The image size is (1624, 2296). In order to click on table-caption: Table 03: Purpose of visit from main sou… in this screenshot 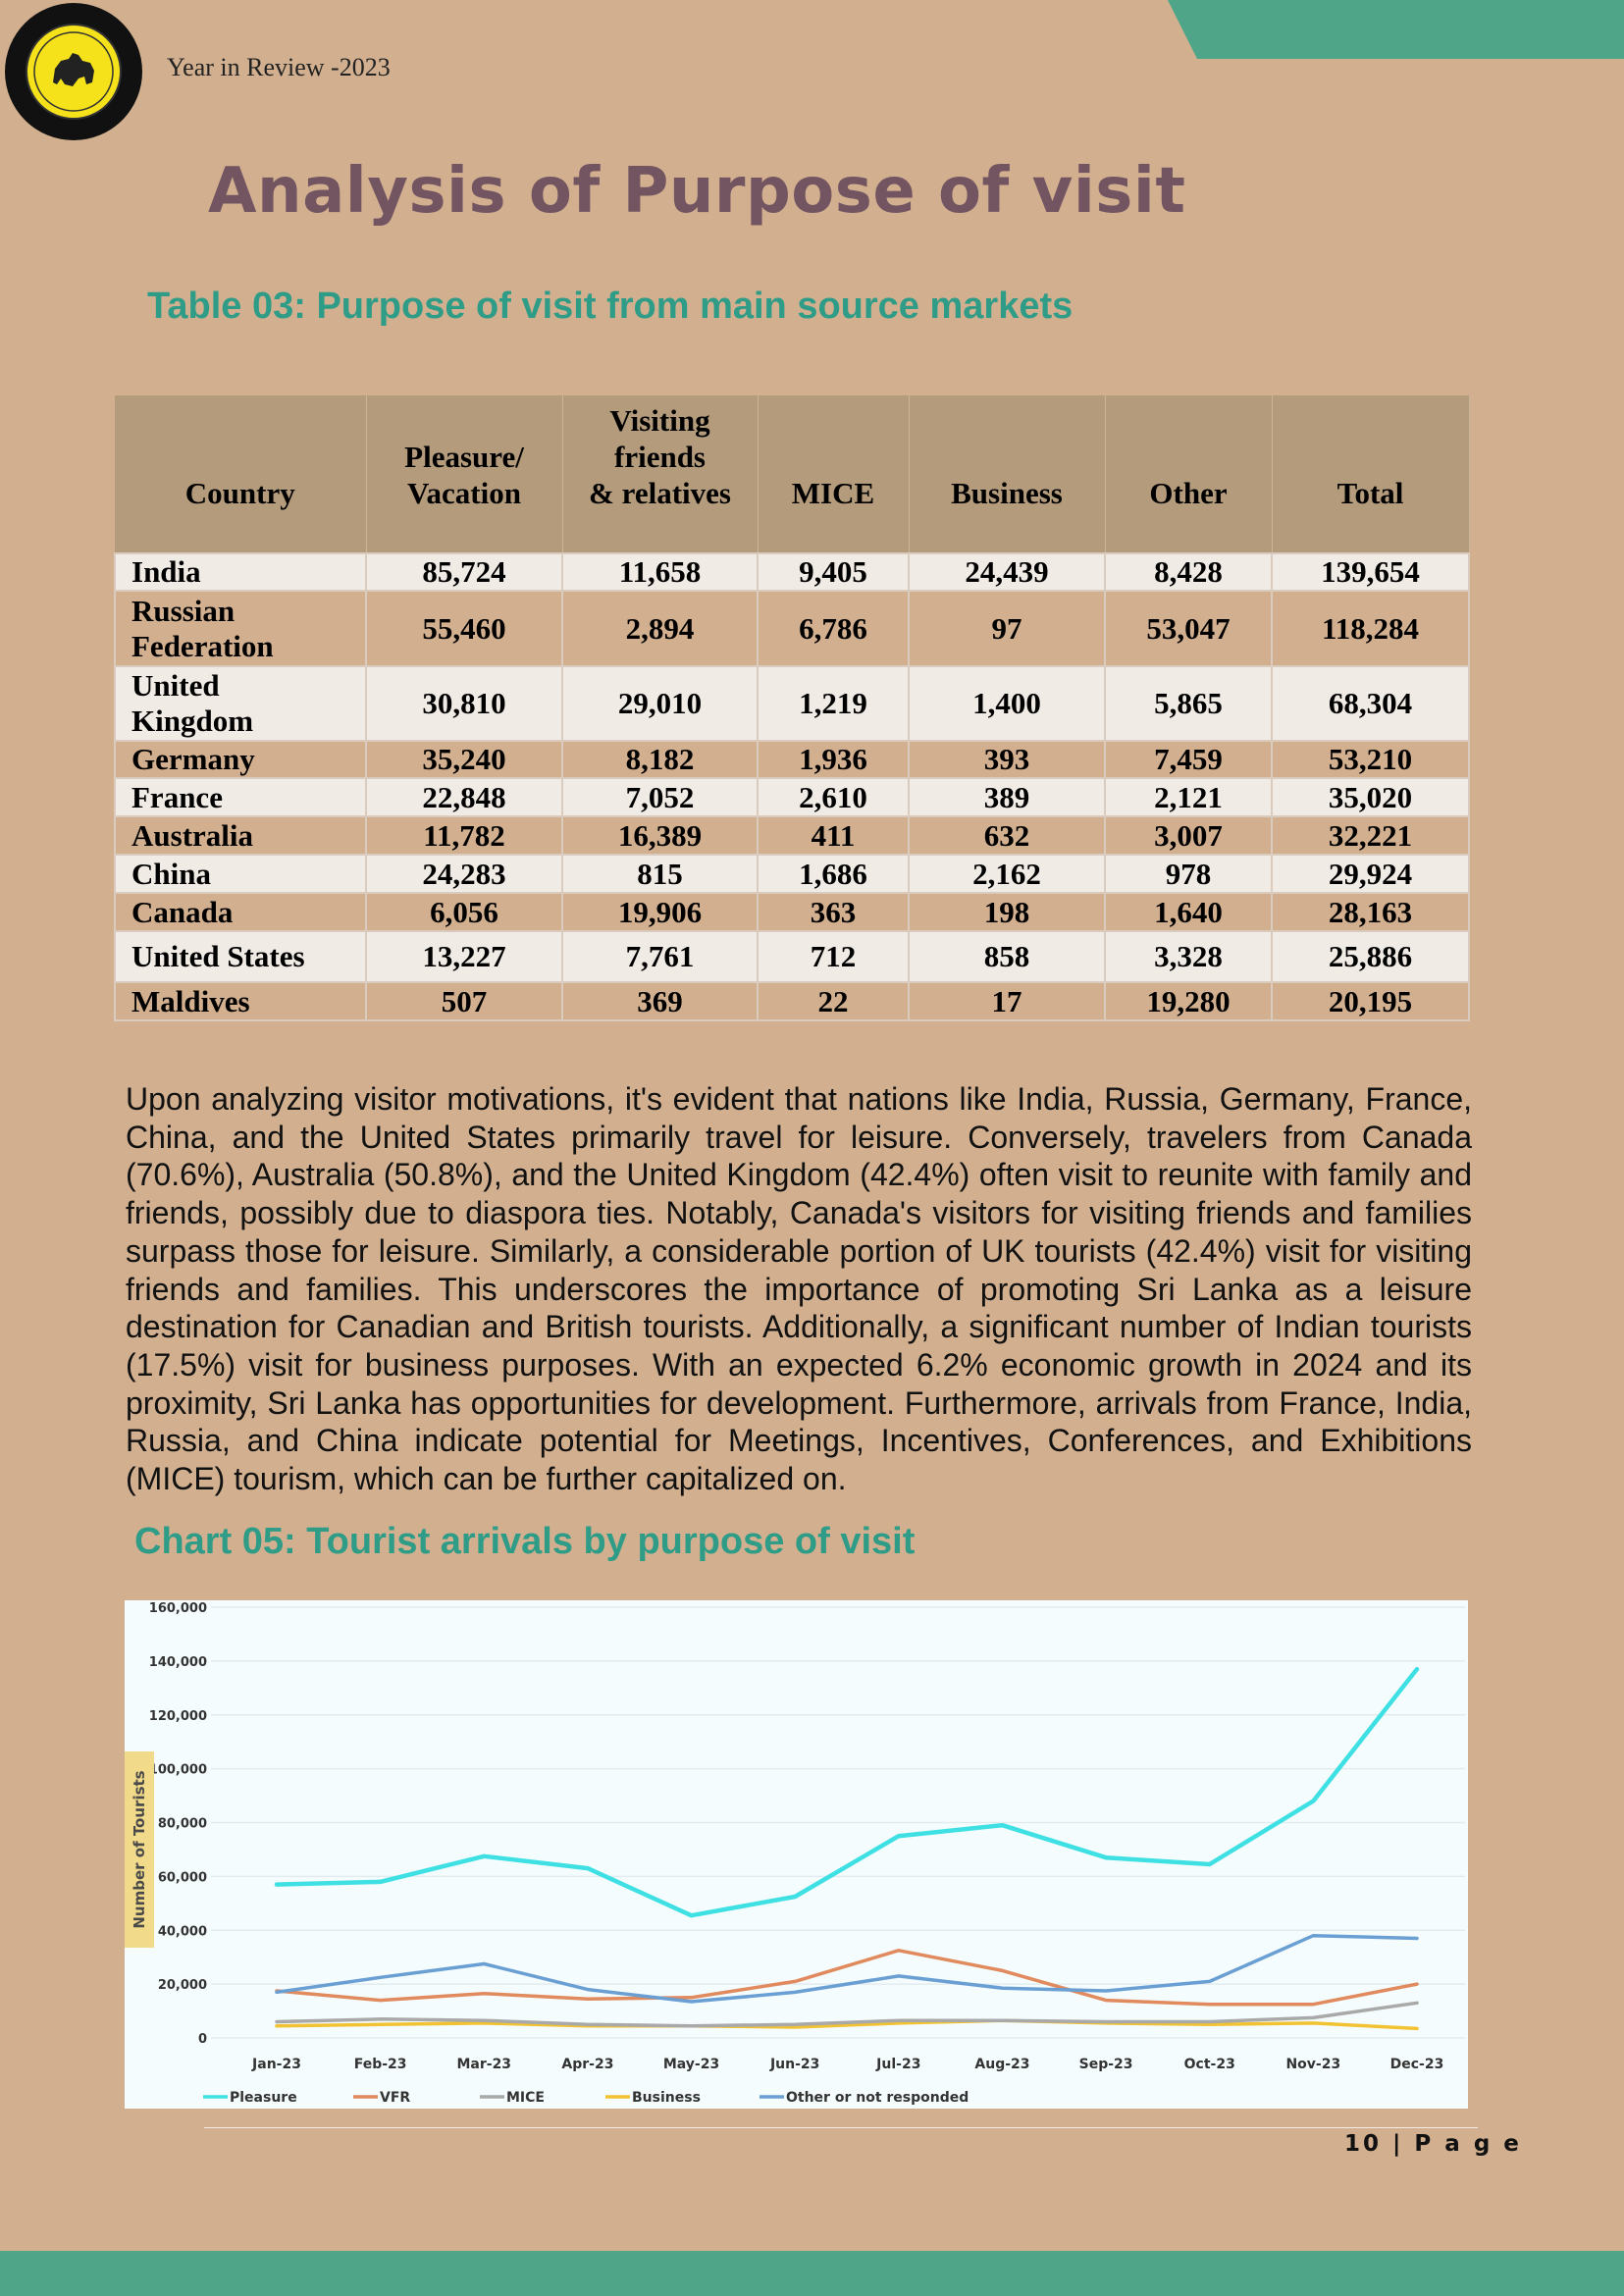, I will do `click(610, 306)`.